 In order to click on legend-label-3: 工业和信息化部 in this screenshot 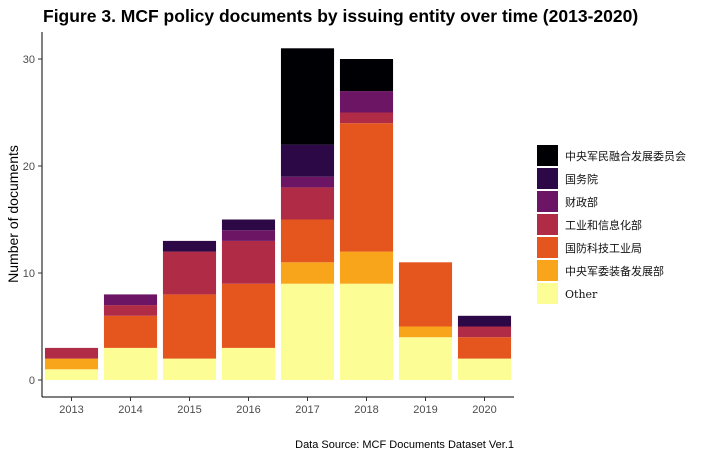, I will do `click(603, 225)`.